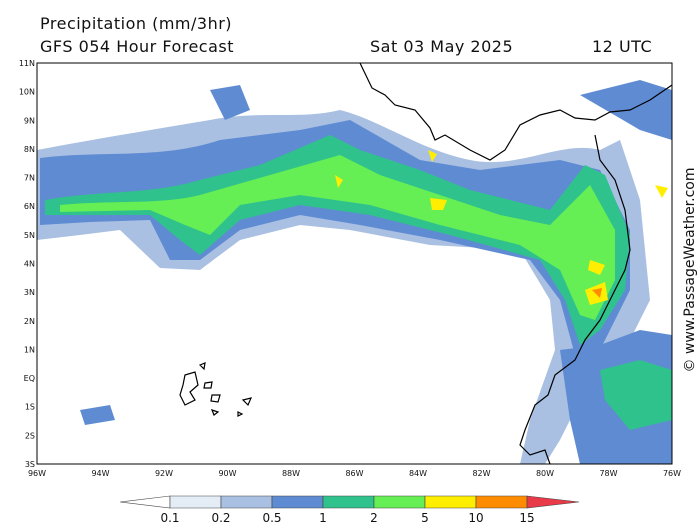  What do you see at coordinates (29, 349) in the screenshot?
I see `lat-label: 1N` at bounding box center [29, 349].